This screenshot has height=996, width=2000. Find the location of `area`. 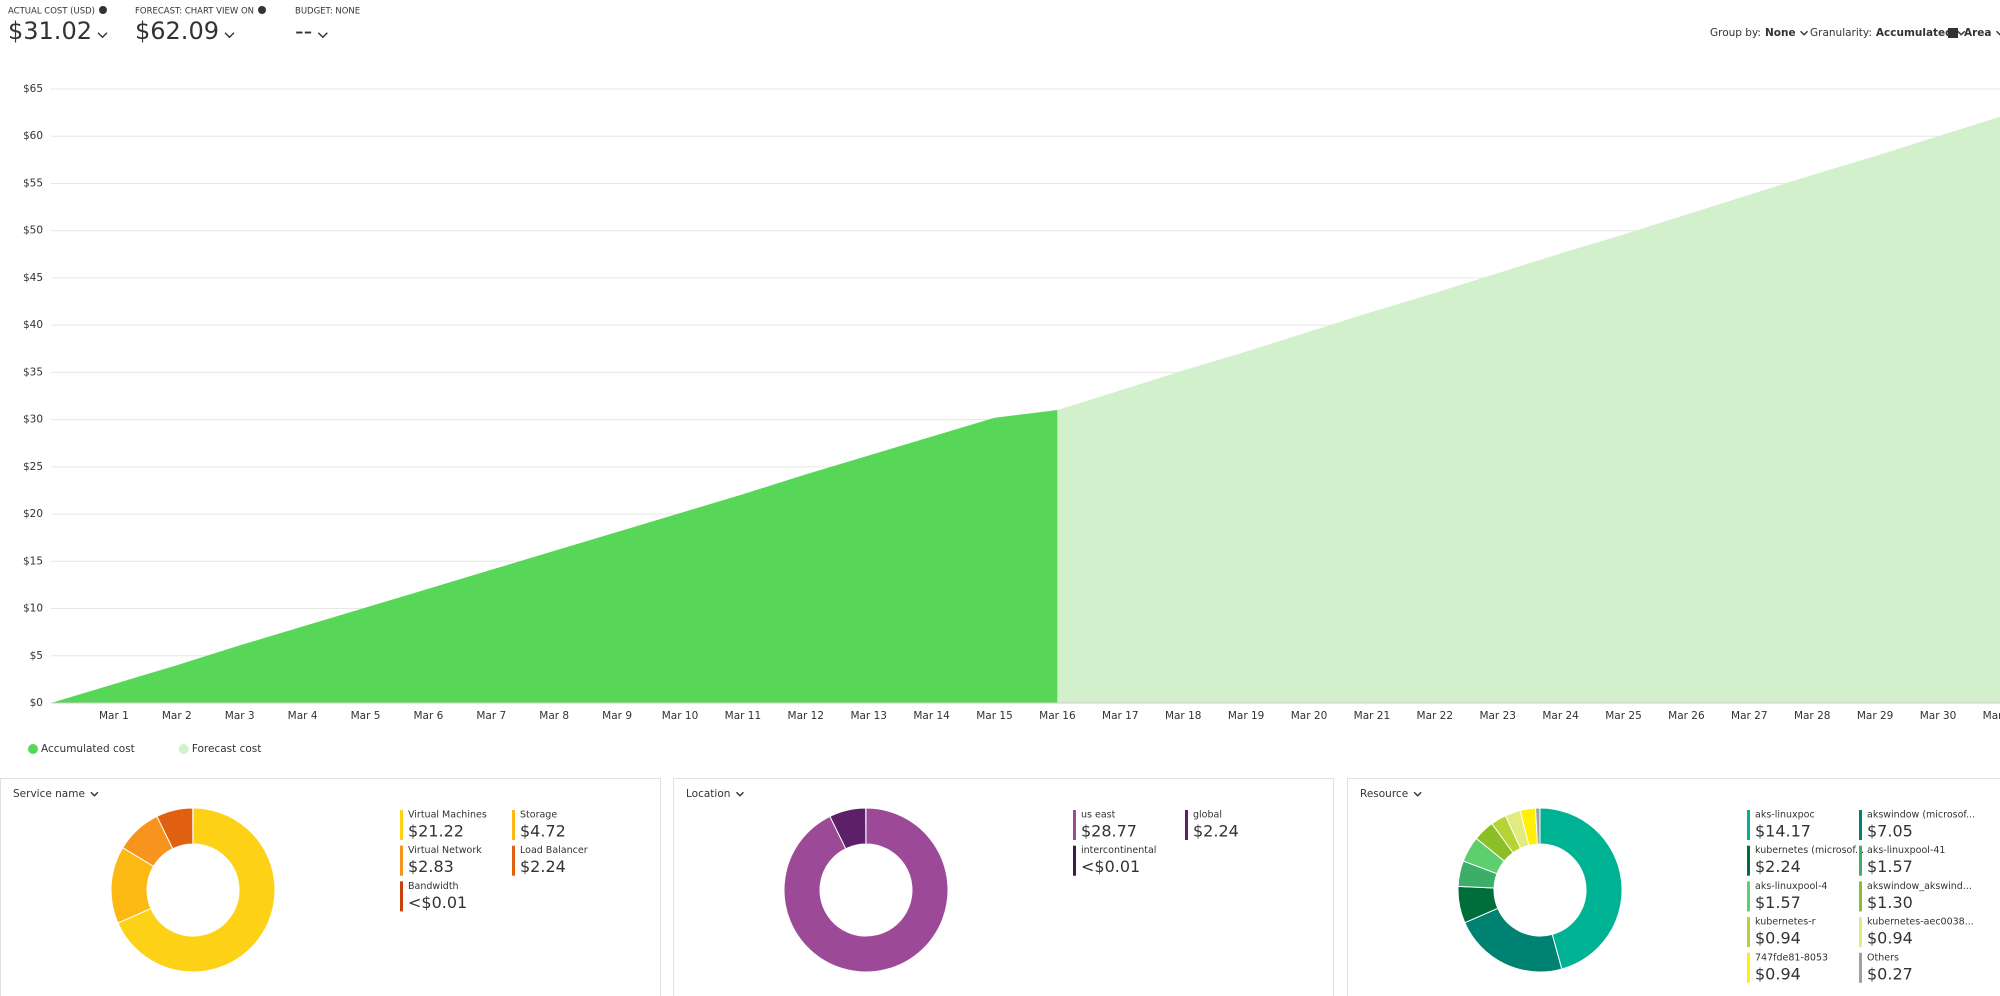

area is located at coordinates (554, 556).